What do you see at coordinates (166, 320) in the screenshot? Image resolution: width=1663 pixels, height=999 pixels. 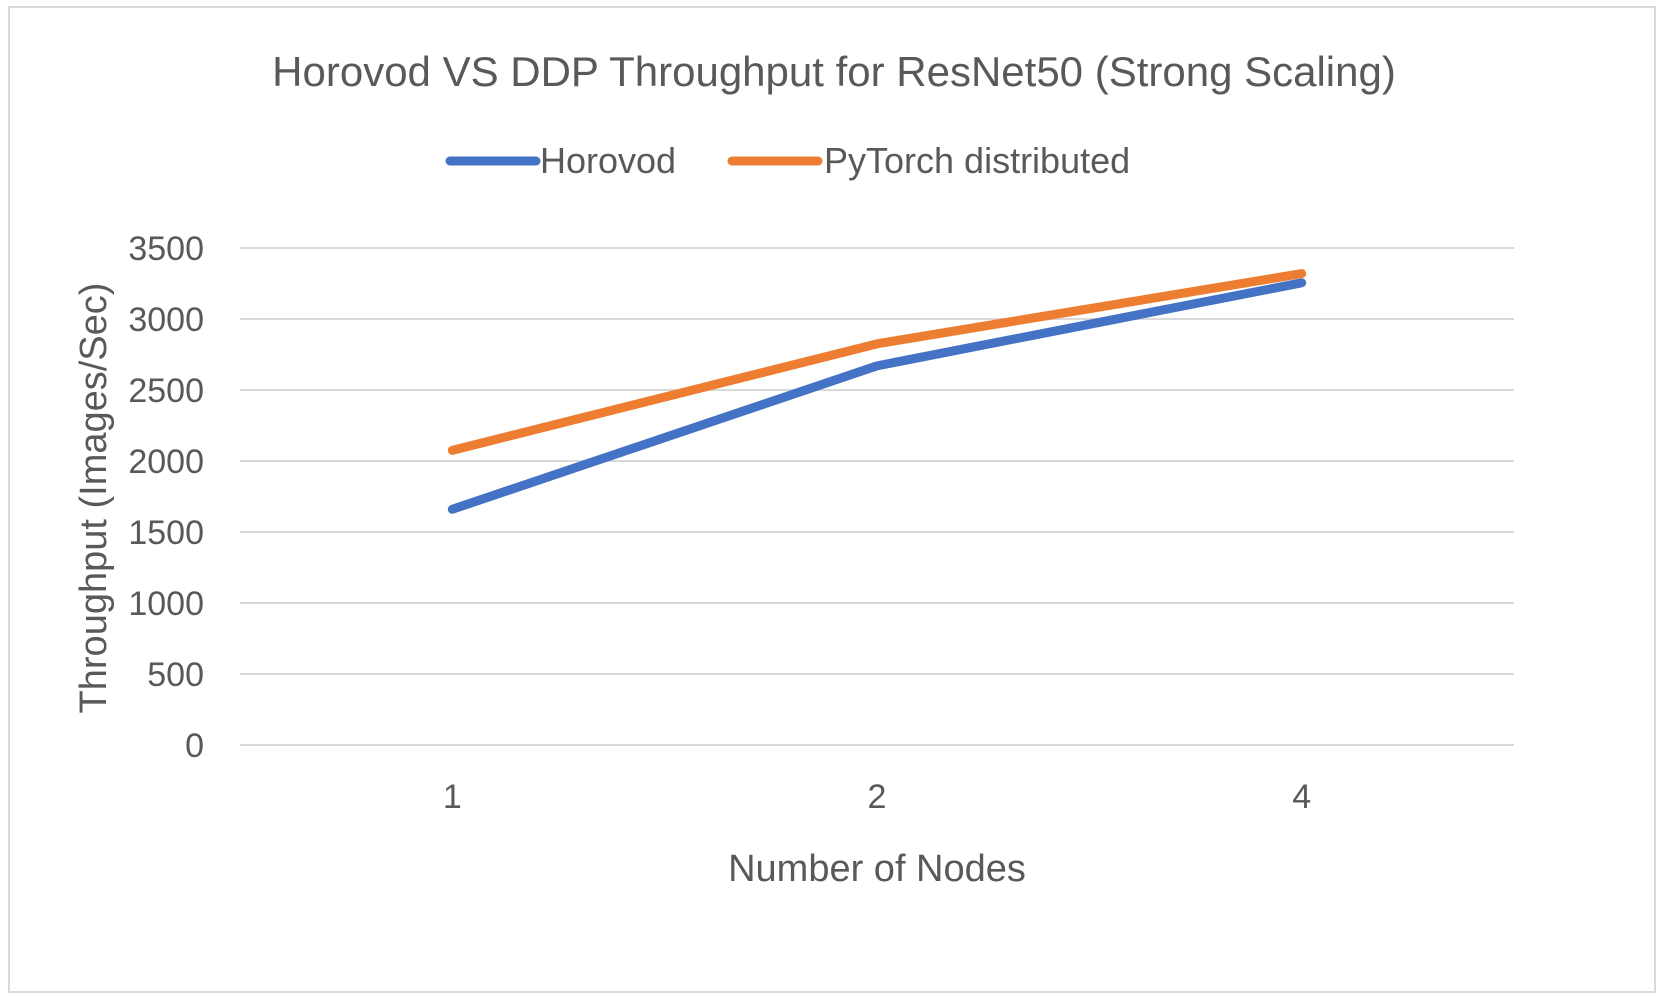 I see `y-tick-label: 3000` at bounding box center [166, 320].